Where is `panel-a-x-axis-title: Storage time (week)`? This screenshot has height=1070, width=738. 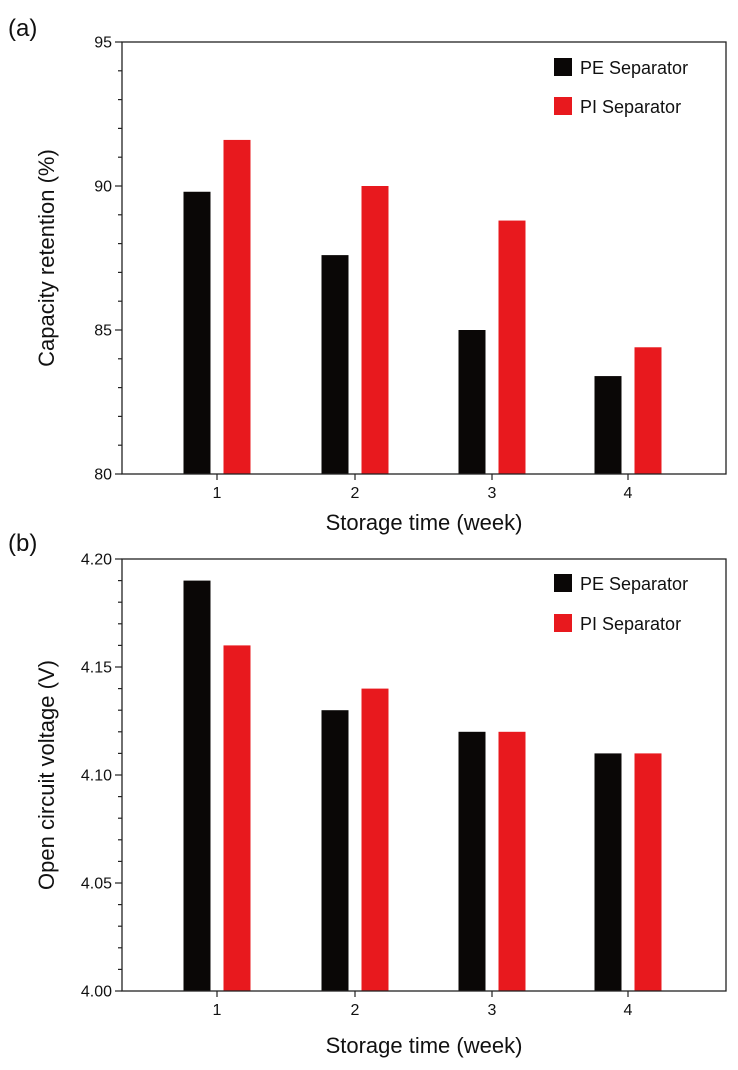
panel-a-x-axis-title: Storage time (week) is located at coordinates (424, 522).